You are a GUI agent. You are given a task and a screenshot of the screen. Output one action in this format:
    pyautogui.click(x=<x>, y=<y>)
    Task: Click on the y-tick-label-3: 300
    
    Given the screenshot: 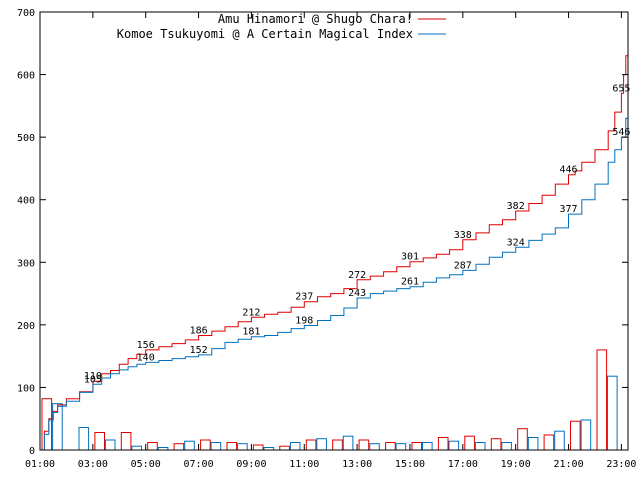 What is the action you would take?
    pyautogui.click(x=26, y=263)
    